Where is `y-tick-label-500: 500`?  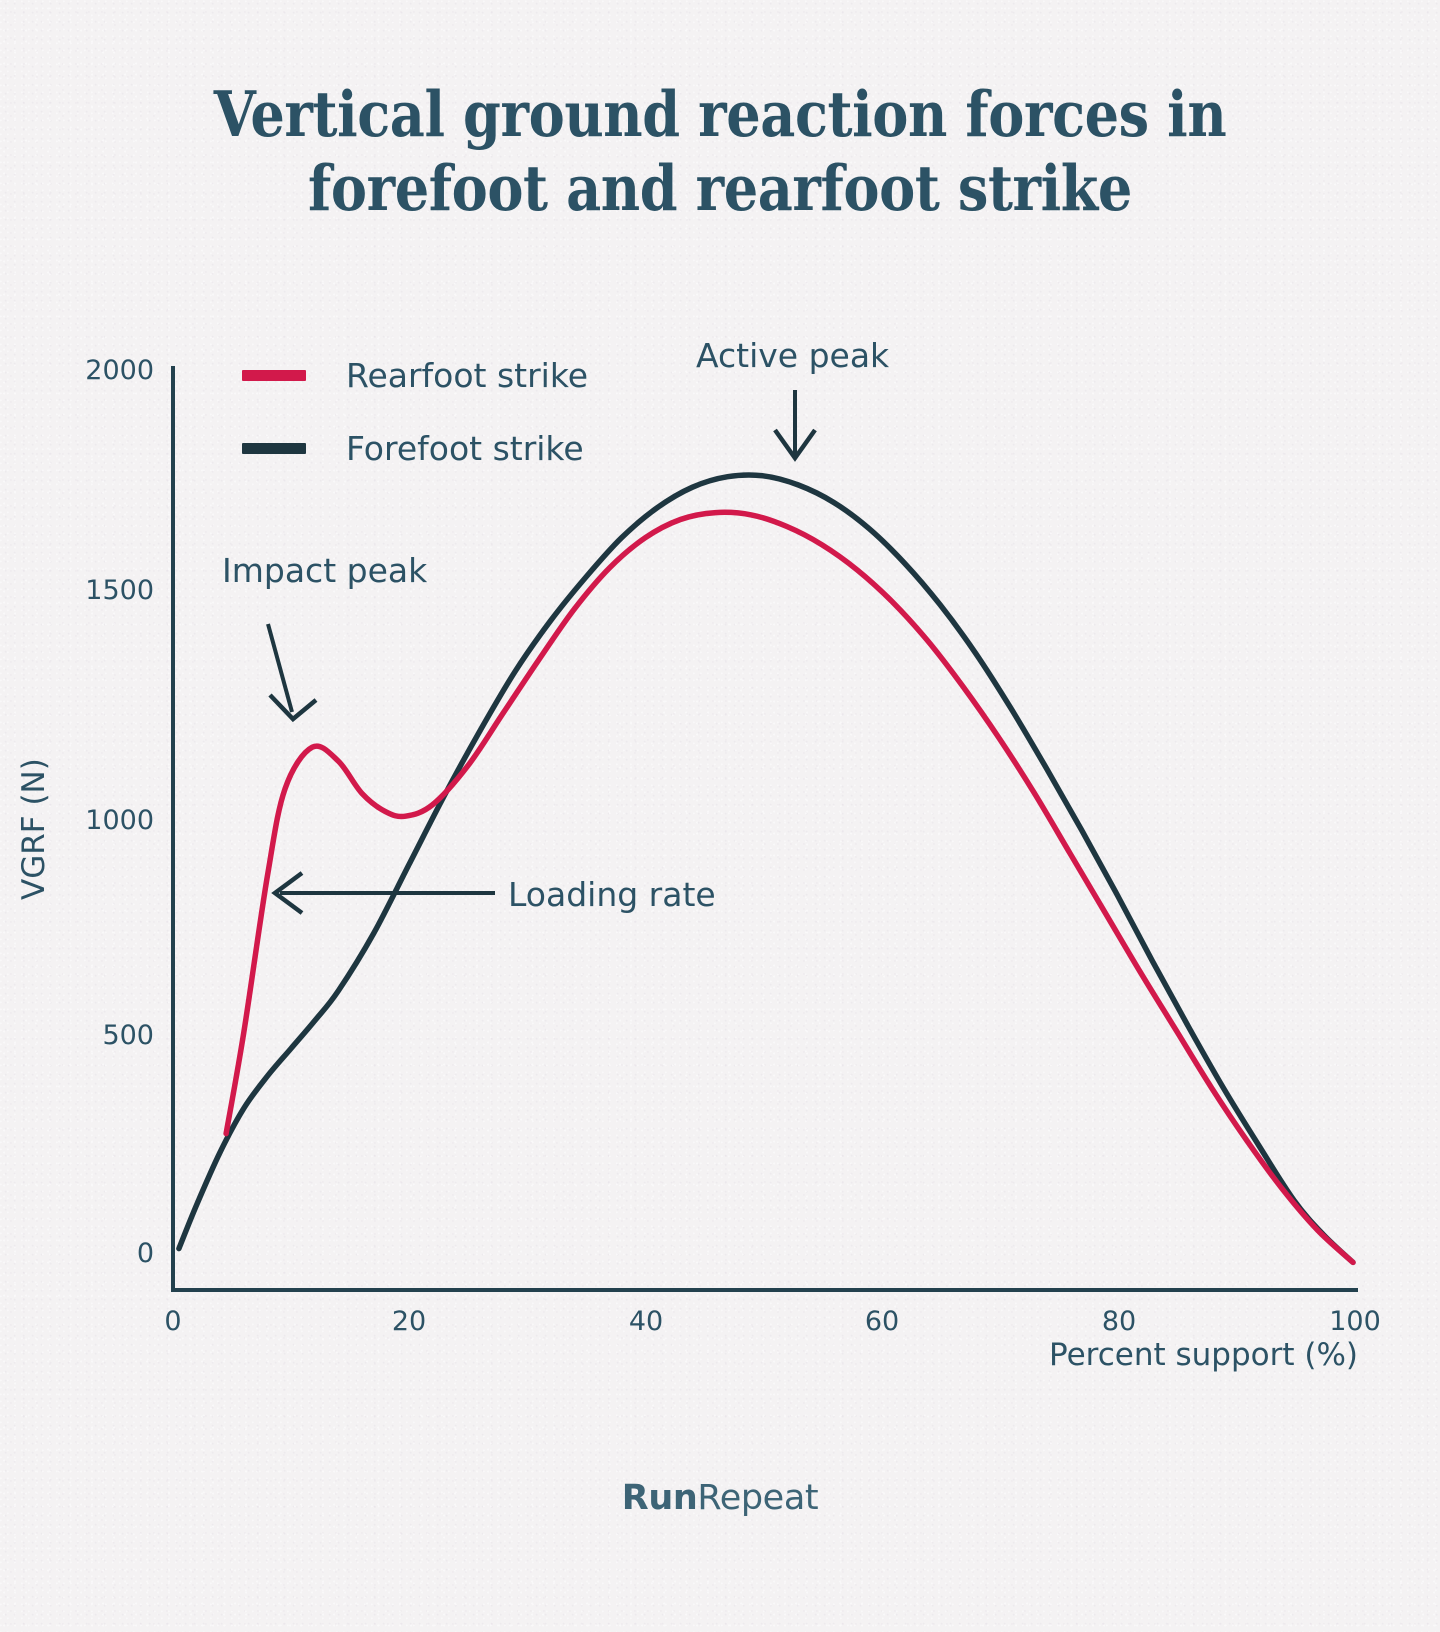
y-tick-label-500: 500 is located at coordinates (128, 1035).